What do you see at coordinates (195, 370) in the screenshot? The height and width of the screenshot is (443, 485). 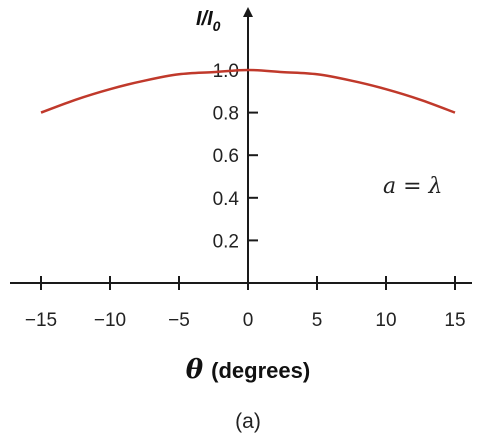 I see `x-axis-label-symbol: θ` at bounding box center [195, 370].